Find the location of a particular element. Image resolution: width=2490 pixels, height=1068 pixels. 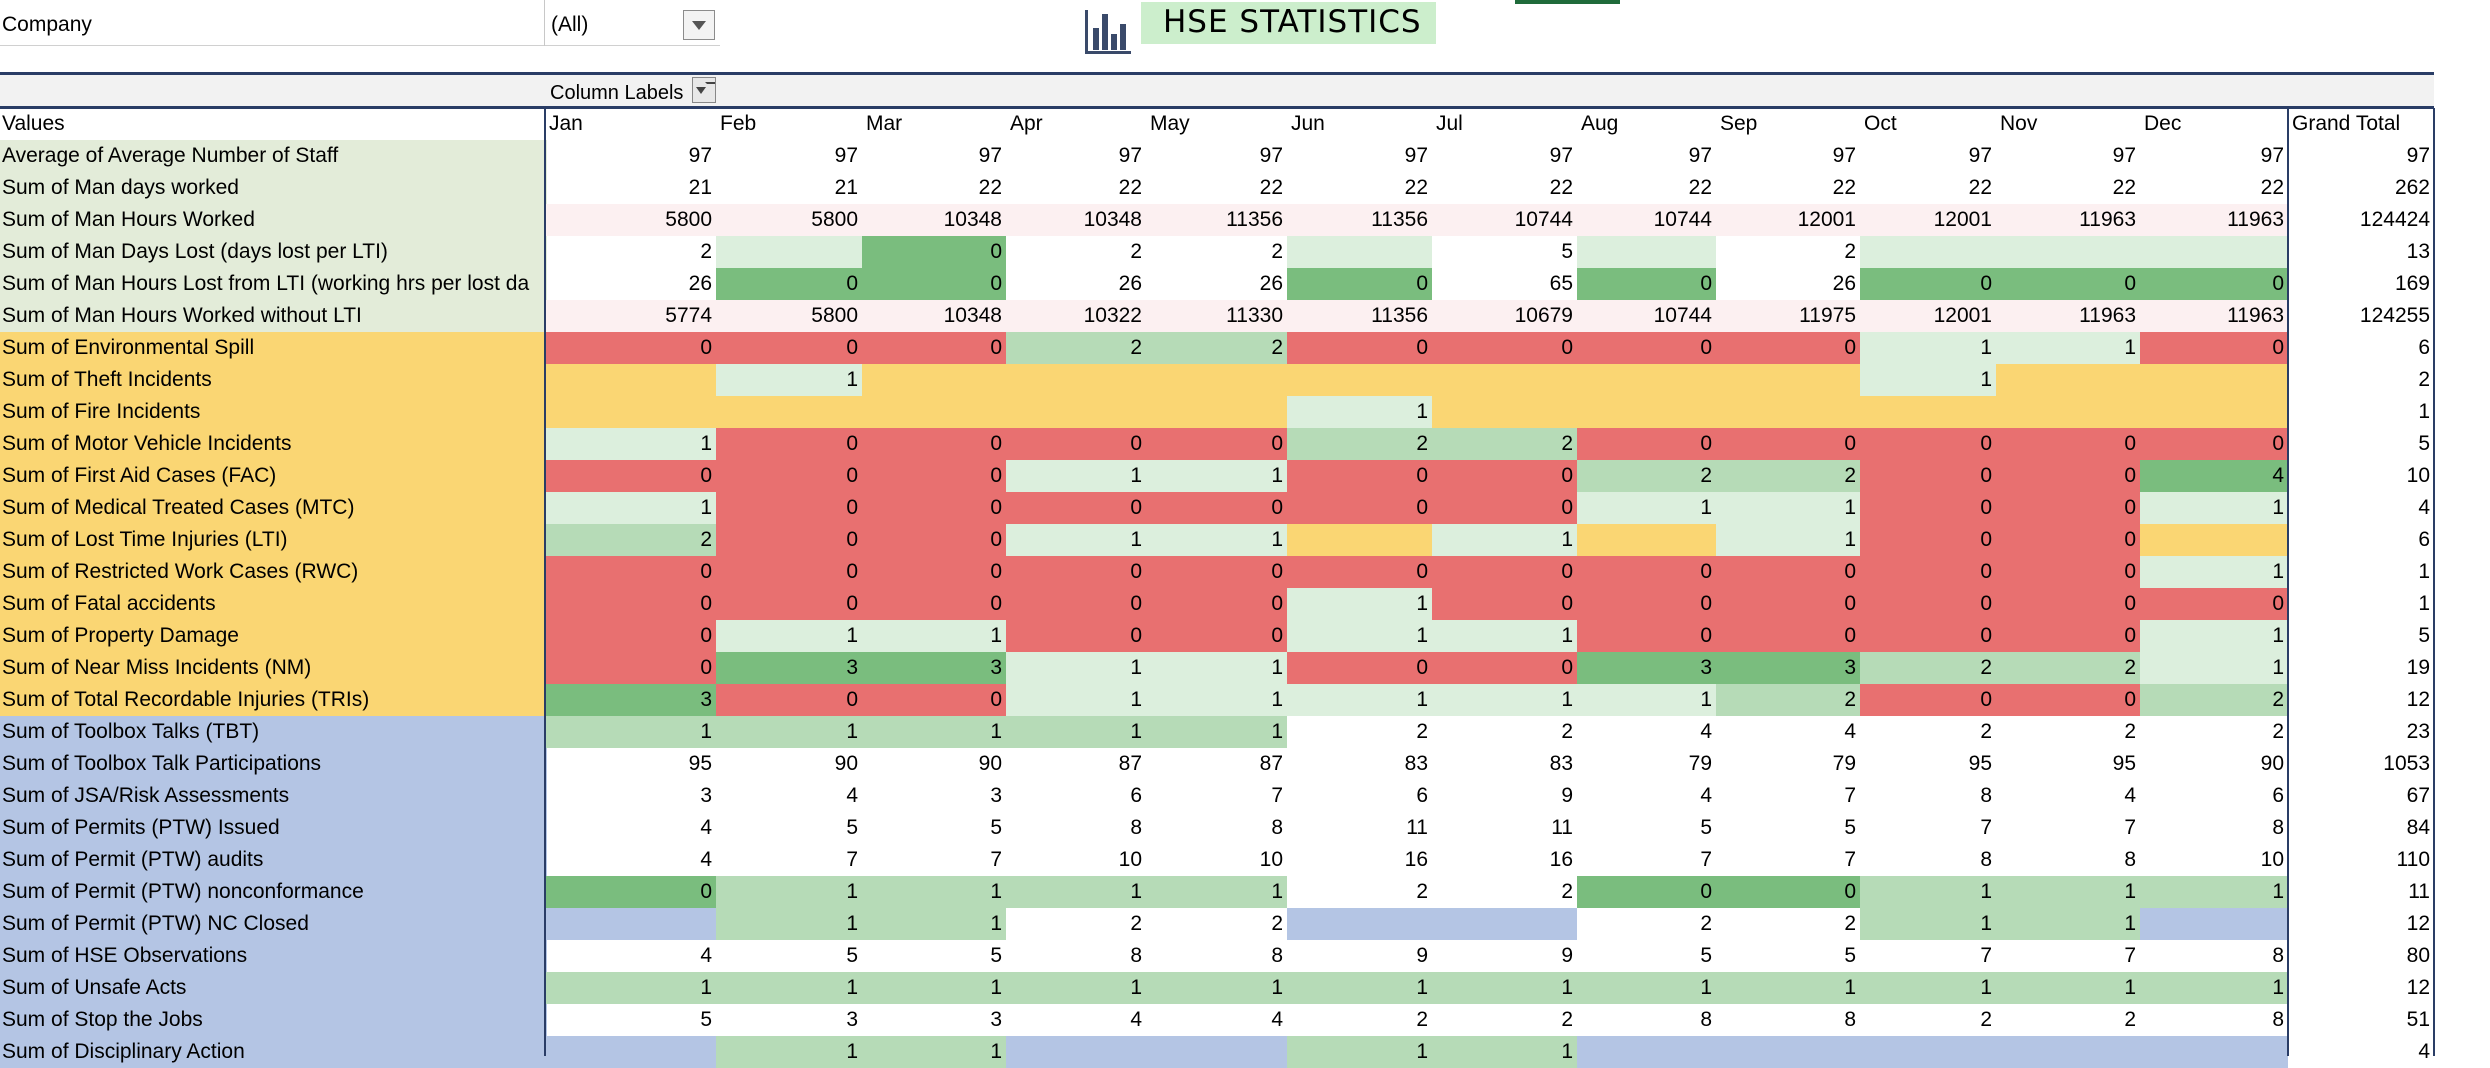

table-cell: 5800 is located at coordinates (630, 220).